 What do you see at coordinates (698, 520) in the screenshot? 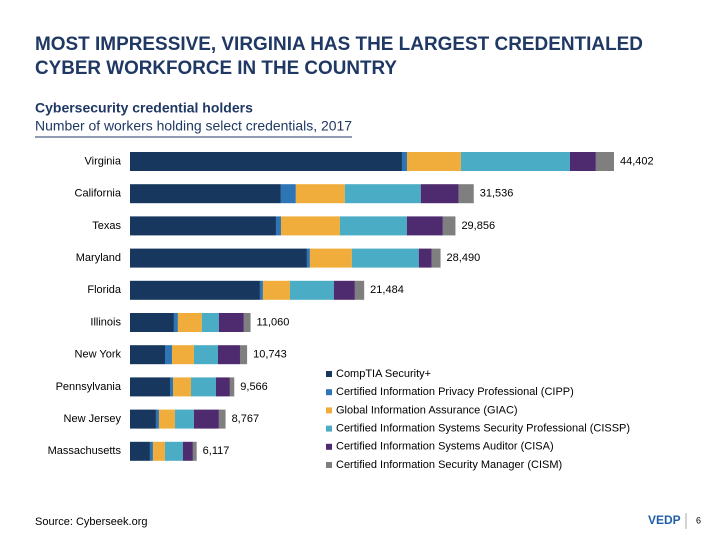
I see `page-number: 6` at bounding box center [698, 520].